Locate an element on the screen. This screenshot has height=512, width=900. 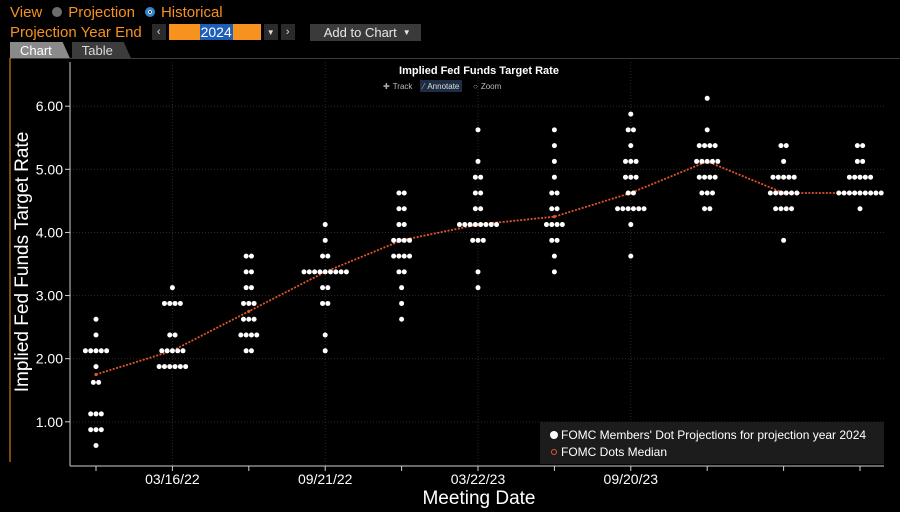
y-axis-label: Implied Fed Funds Target Rate is located at coordinates (22, 262).